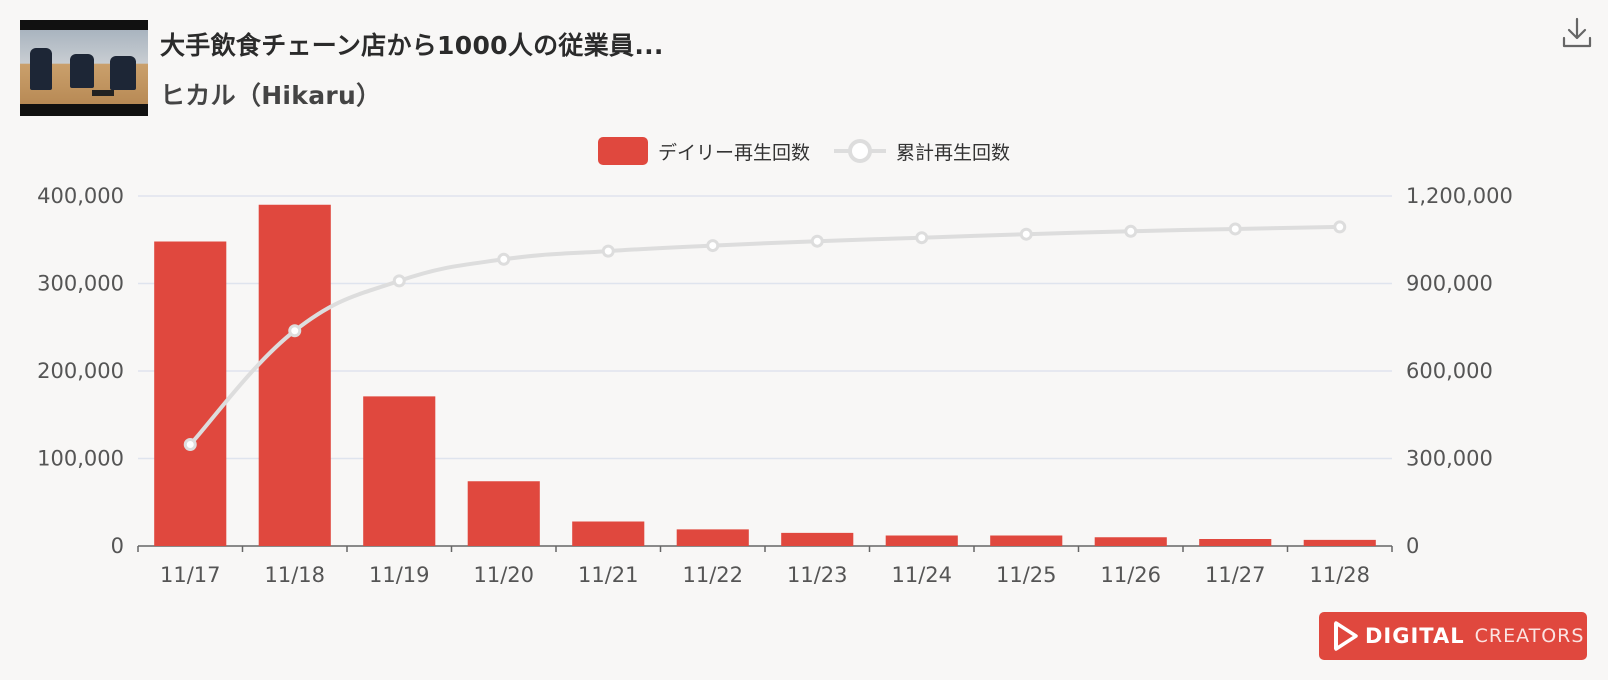  I want to click on x-tick-label: 11/22, so click(712, 575).